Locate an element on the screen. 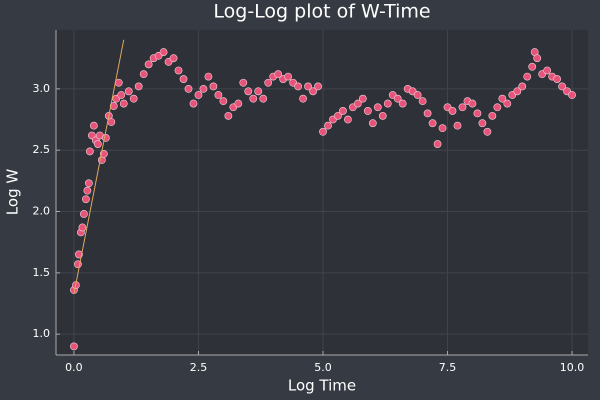 Image resolution: width=600 pixels, height=400 pixels. x-tick-label: 10.0 is located at coordinates (572, 367).